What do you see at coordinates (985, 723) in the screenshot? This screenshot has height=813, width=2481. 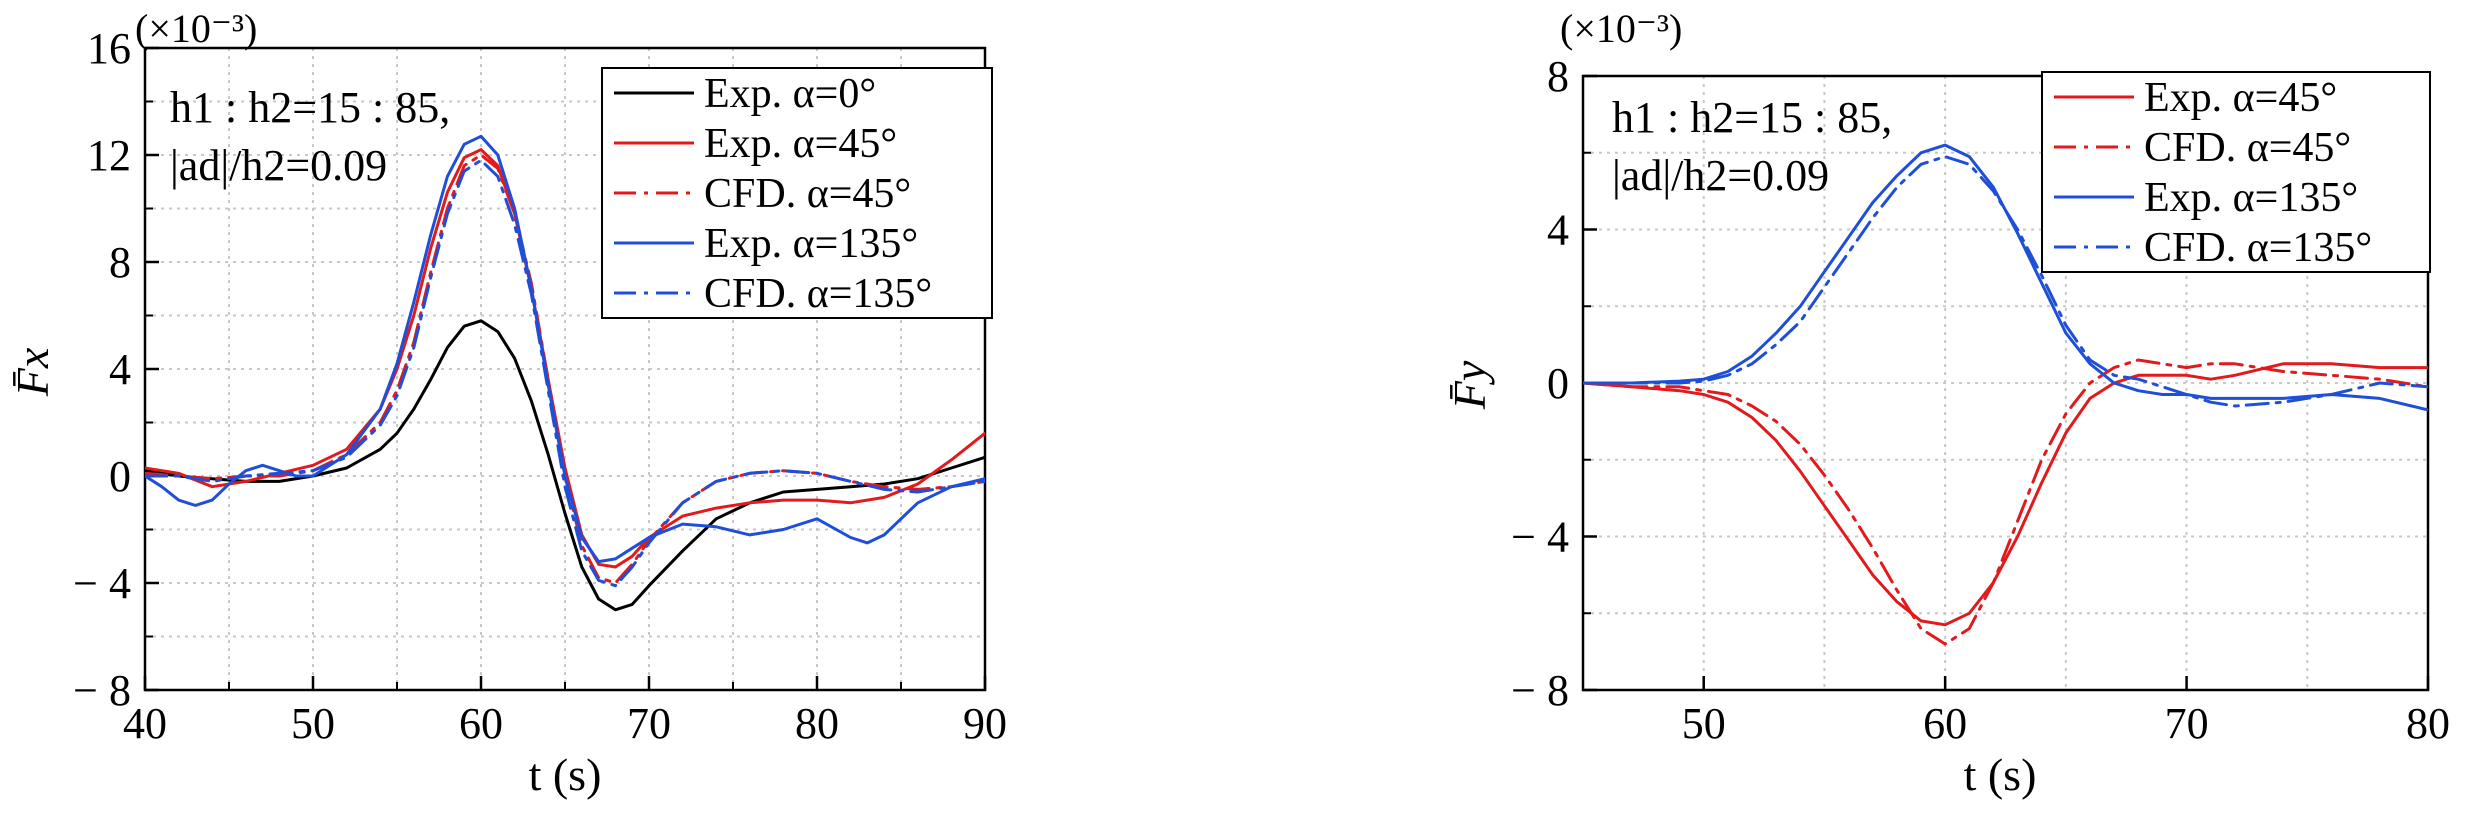 I see `x-tick-label: 90` at bounding box center [985, 723].